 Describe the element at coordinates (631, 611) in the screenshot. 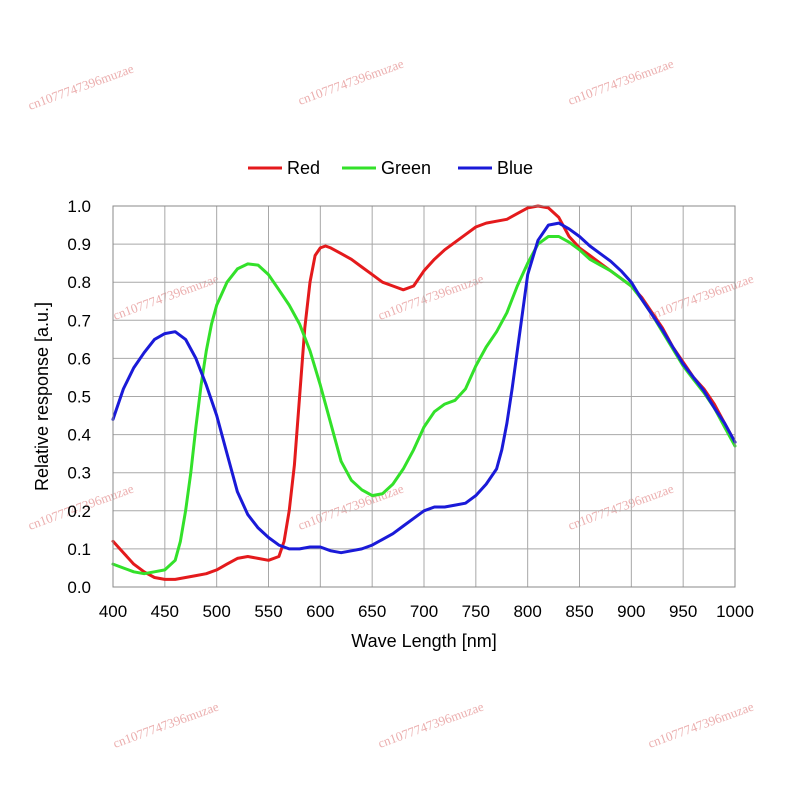

I see `x-tick-label: 900` at that location.